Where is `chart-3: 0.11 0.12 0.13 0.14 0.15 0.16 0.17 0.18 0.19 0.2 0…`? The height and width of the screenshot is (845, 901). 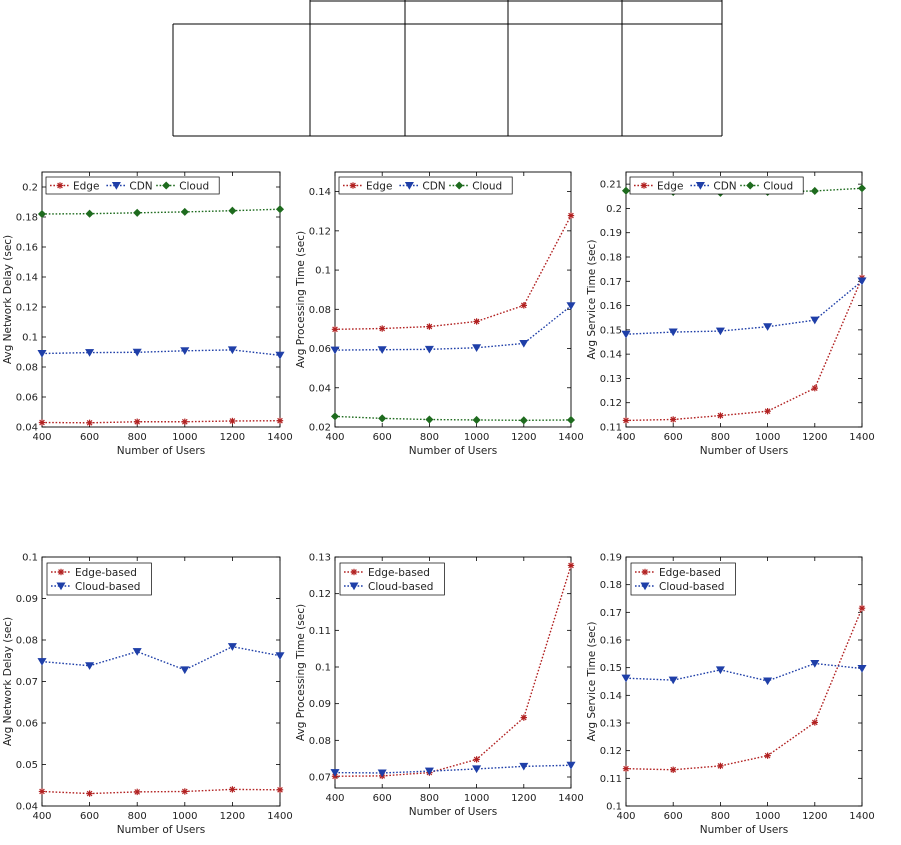
chart-3: 0.11 0.12 0.13 0.14 0.15 0.16 0.17 0.18 0.19 0.2 0… is located at coordinates (730, 314).